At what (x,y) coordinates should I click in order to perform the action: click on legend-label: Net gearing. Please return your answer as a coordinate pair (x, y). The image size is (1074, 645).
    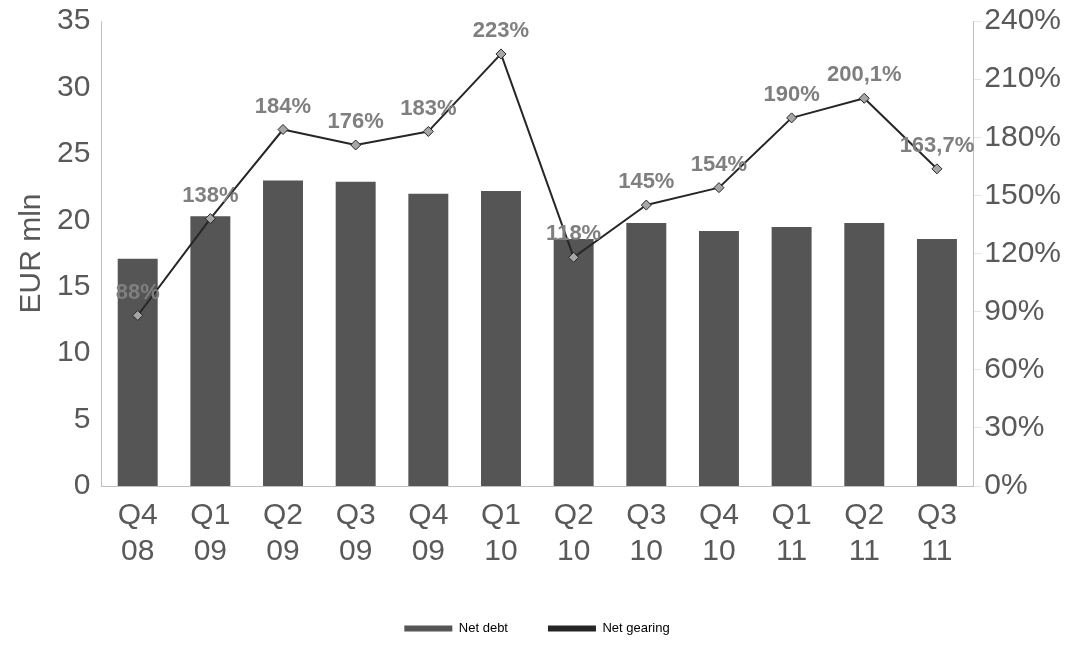
    Looking at the image, I should click on (636, 628).